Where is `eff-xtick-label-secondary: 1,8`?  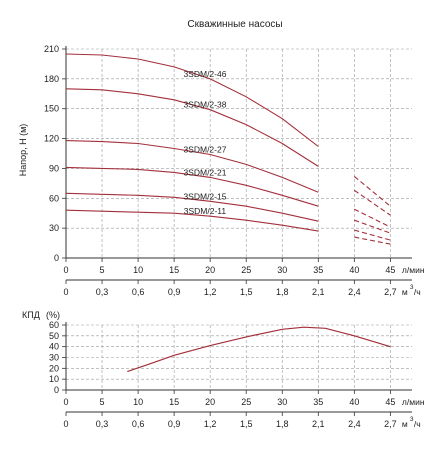
eff-xtick-label-secondary: 1,8 is located at coordinates (282, 424).